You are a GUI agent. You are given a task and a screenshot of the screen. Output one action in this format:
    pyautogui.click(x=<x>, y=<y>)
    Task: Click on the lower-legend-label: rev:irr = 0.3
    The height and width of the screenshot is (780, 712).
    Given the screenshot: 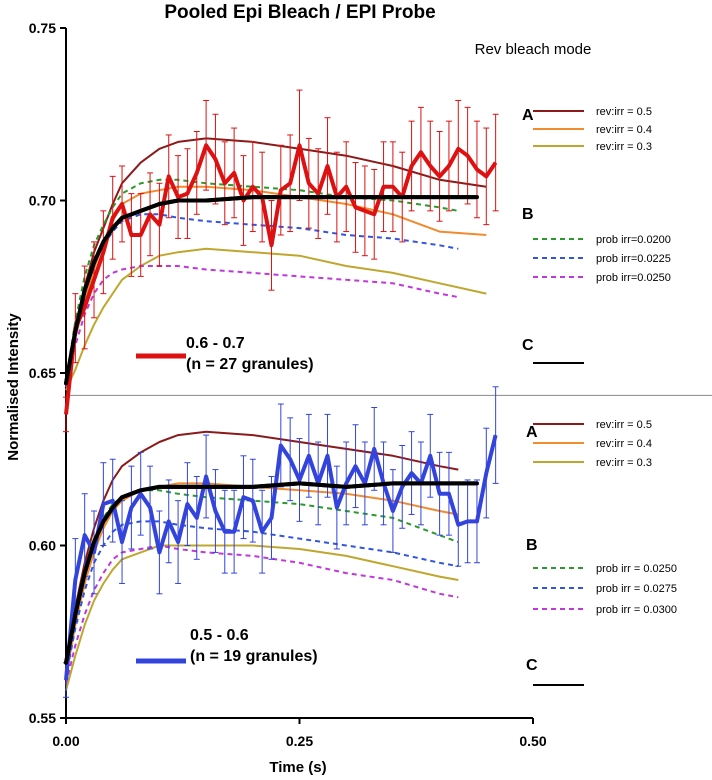 What is the action you would take?
    pyautogui.click(x=624, y=463)
    